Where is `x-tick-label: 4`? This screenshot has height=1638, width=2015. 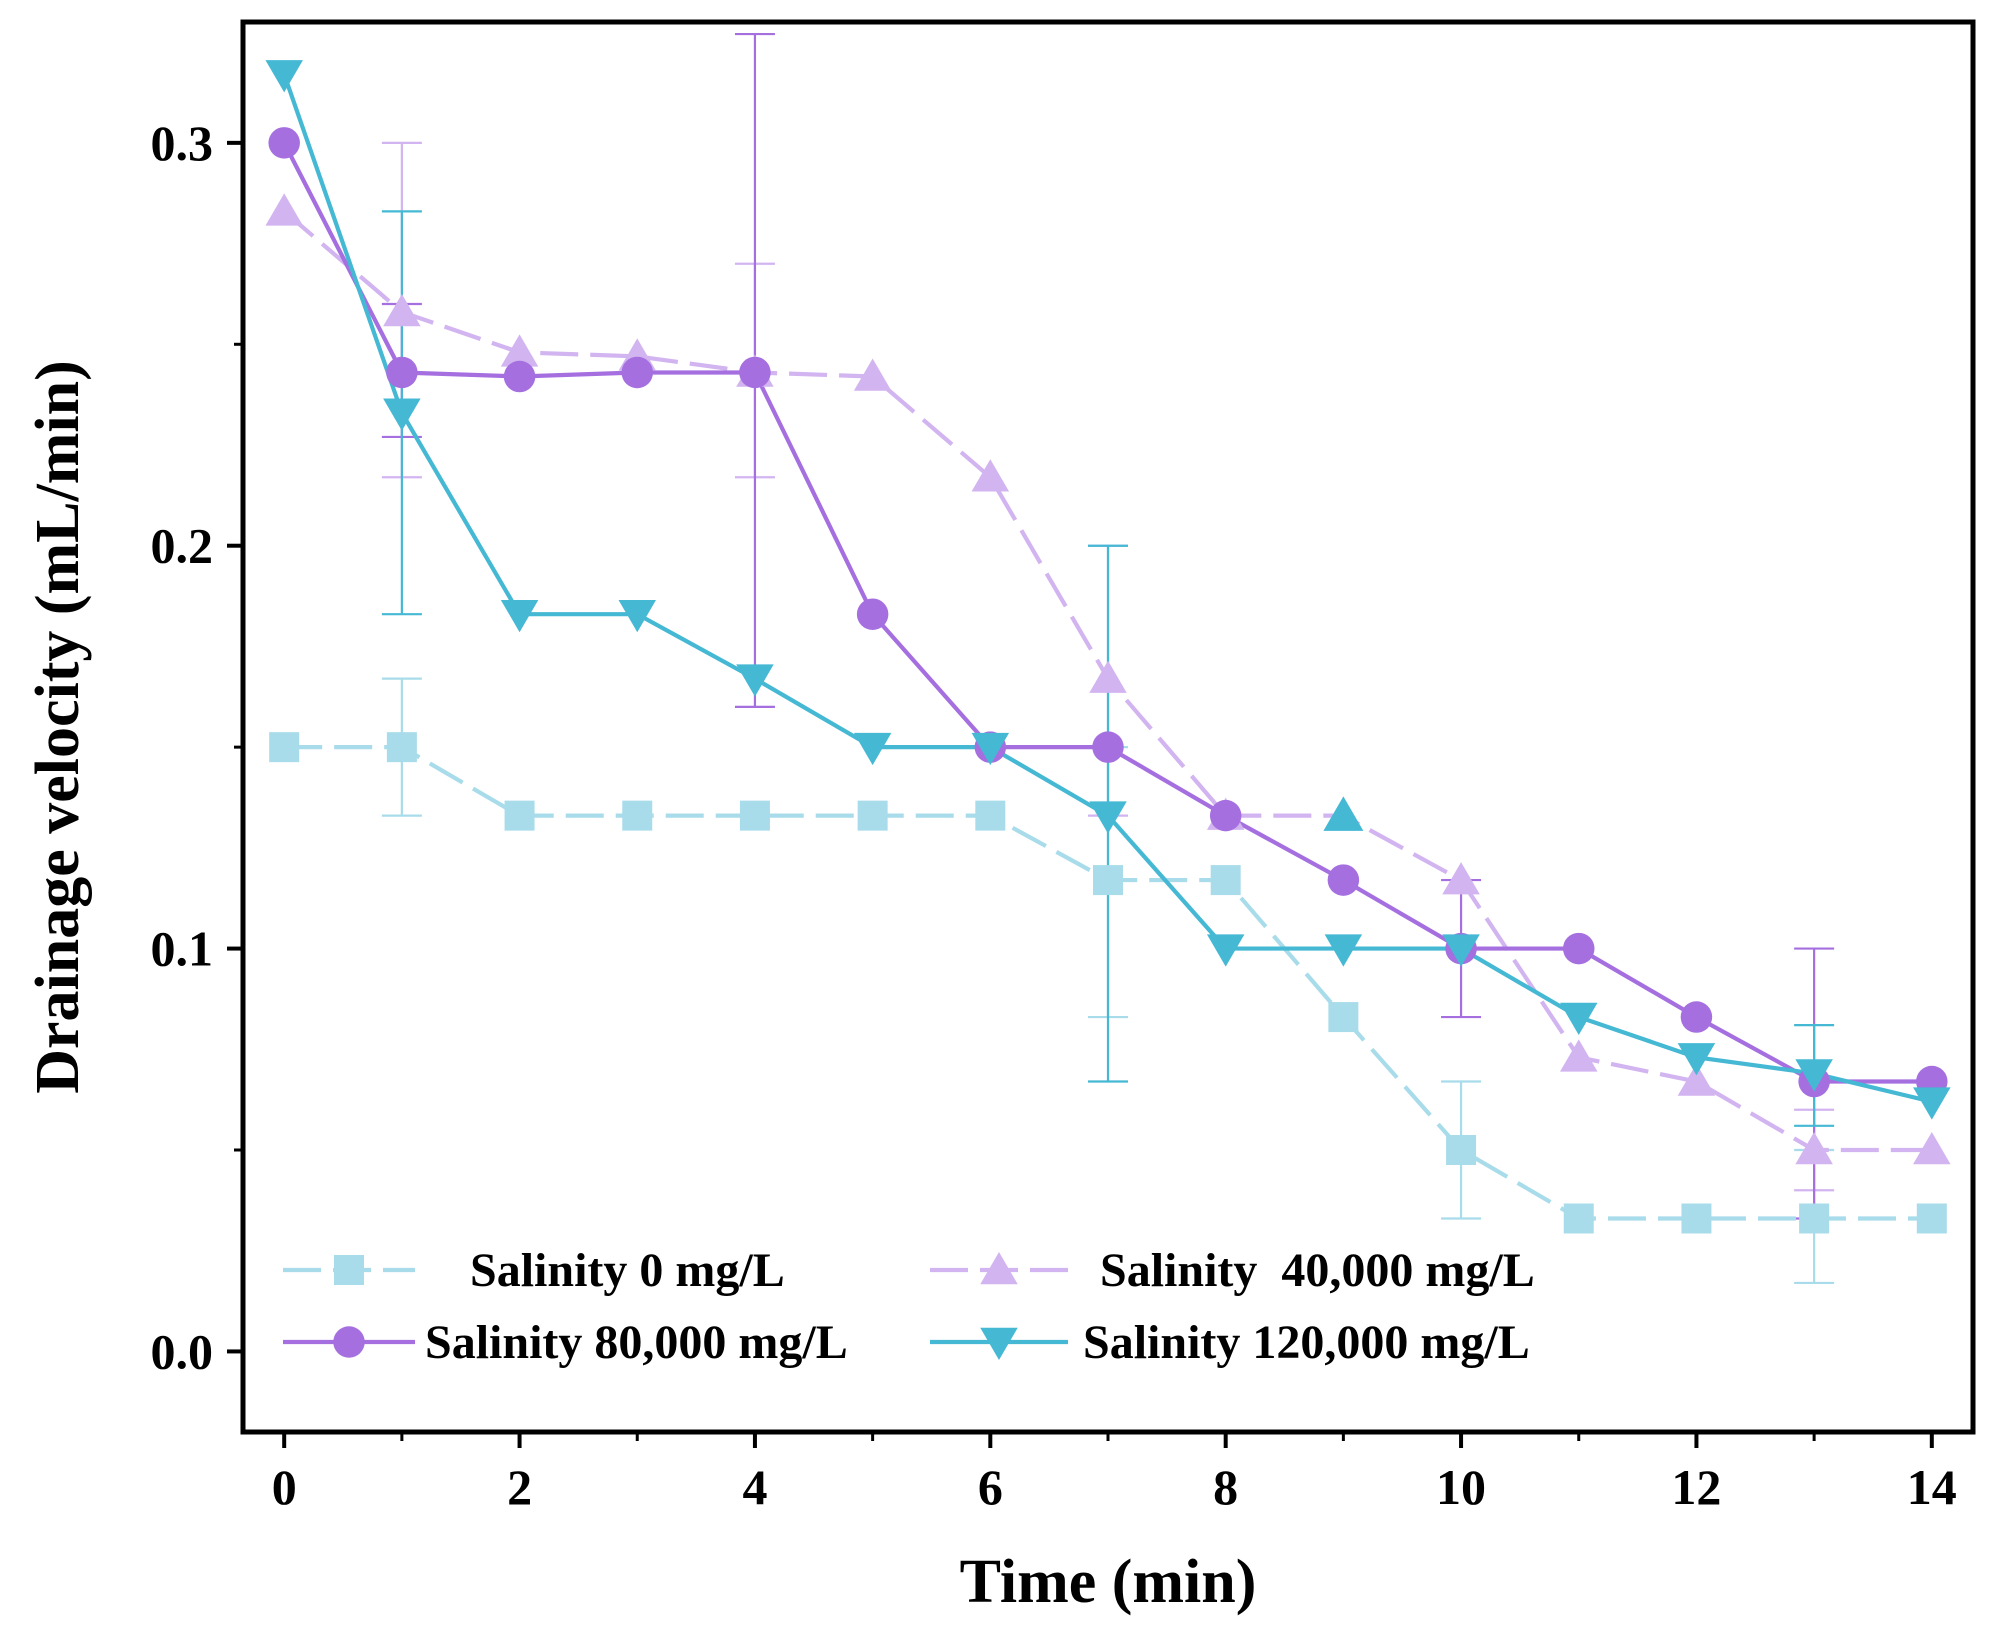
x-tick-label: 4 is located at coordinates (754, 1487).